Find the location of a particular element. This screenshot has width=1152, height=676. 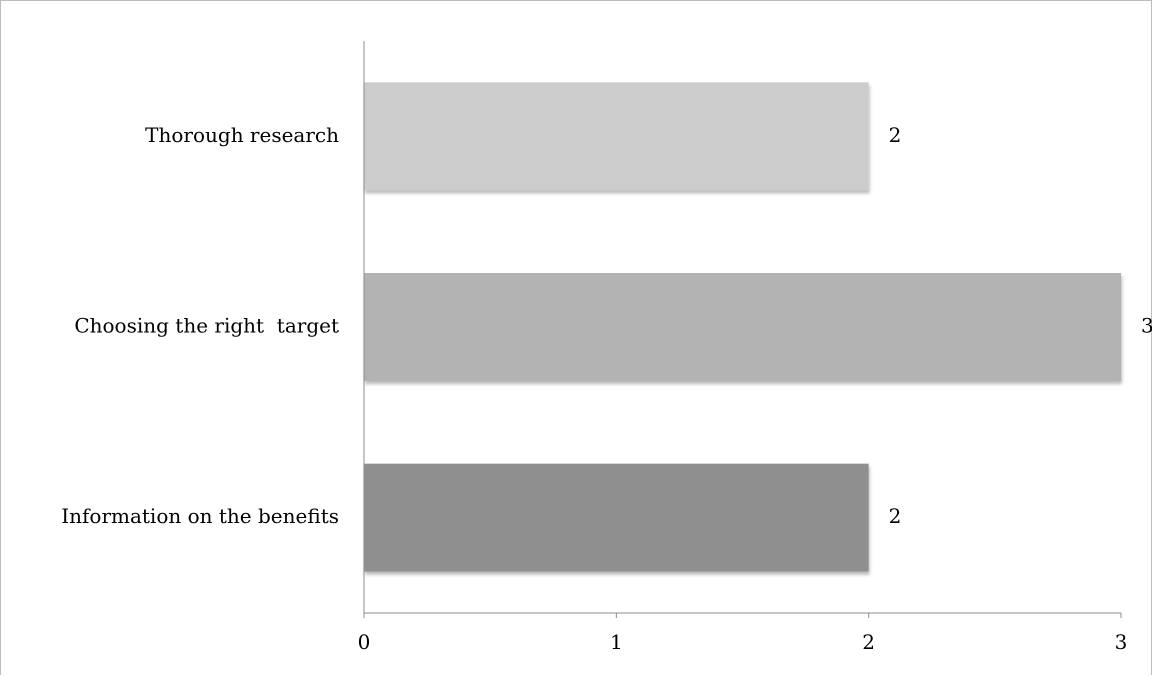

x-tick-label-3: 3 is located at coordinates (1121, 642).